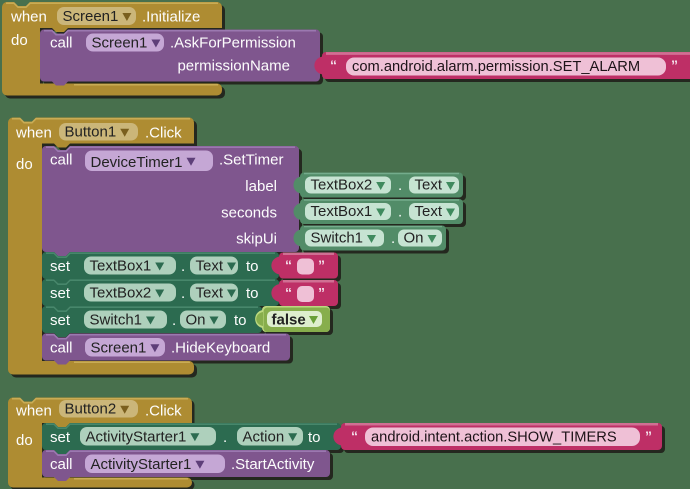  Describe the element at coordinates (264, 437) in the screenshot. I see `svg-text: Action` at that location.